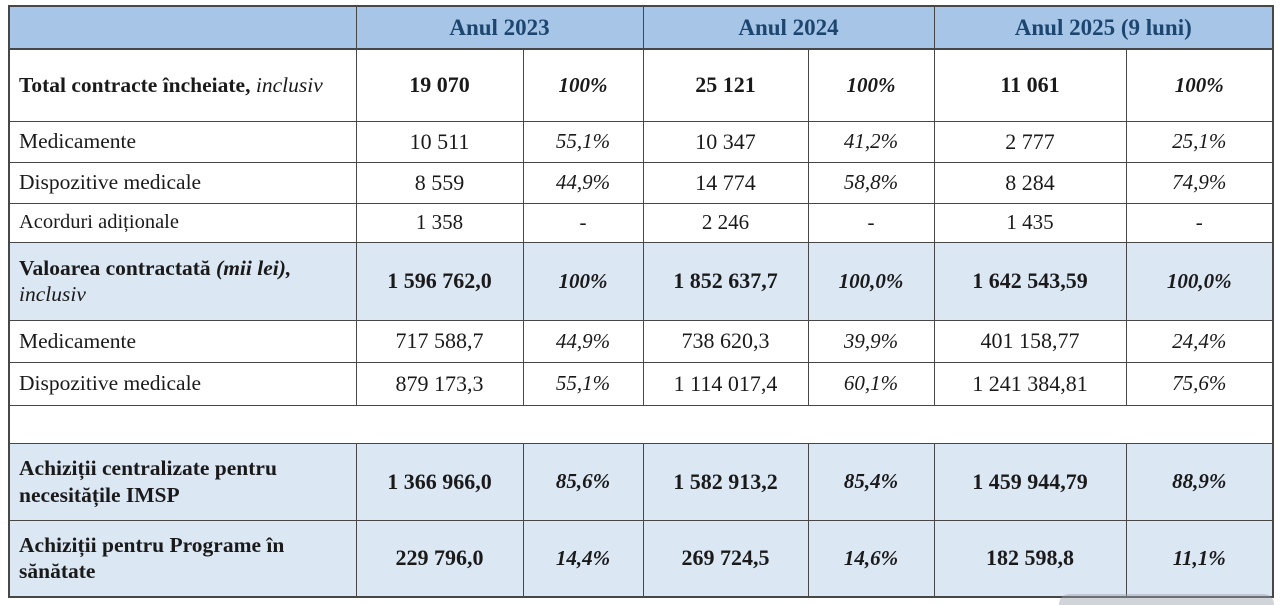 The width and height of the screenshot is (1280, 605). I want to click on row-label: Acorduri adiționale, so click(182, 222).